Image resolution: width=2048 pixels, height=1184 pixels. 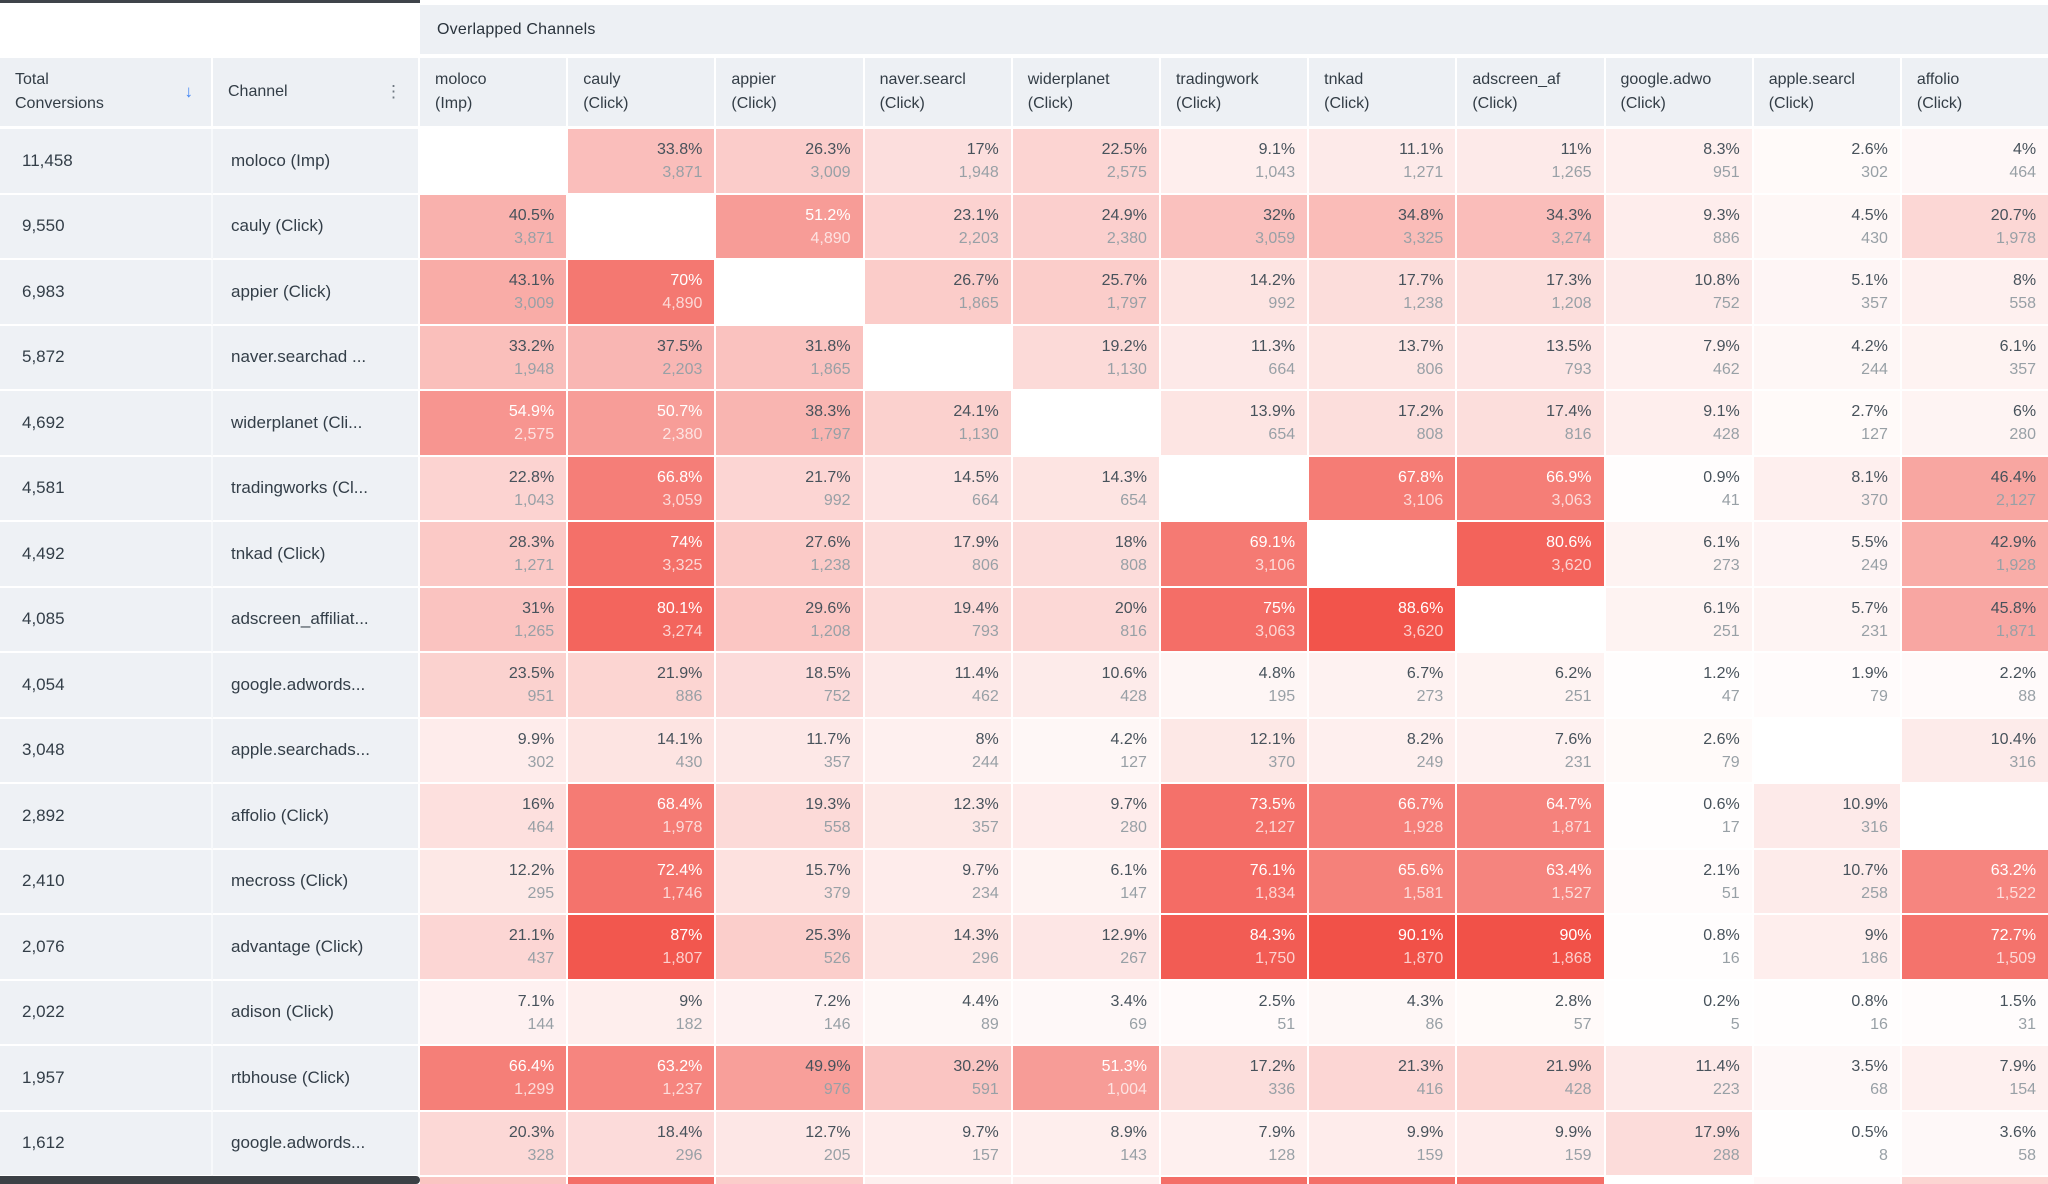 What do you see at coordinates (494, 948) in the screenshot?
I see `heat-cell: 21.1% 437` at bounding box center [494, 948].